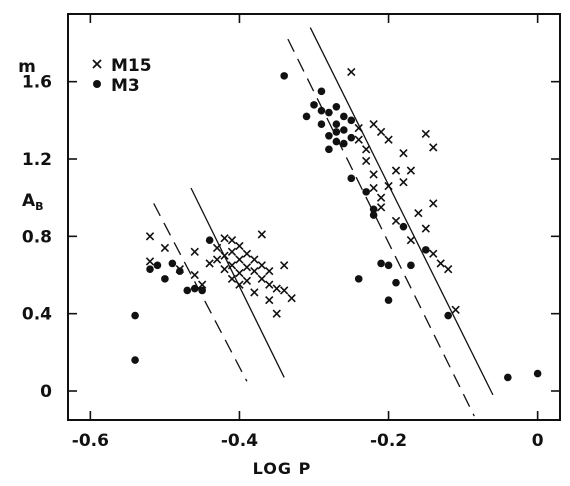 The height and width of the screenshot is (486, 570). I want to click on x-tick-label: 0, so click(538, 441).